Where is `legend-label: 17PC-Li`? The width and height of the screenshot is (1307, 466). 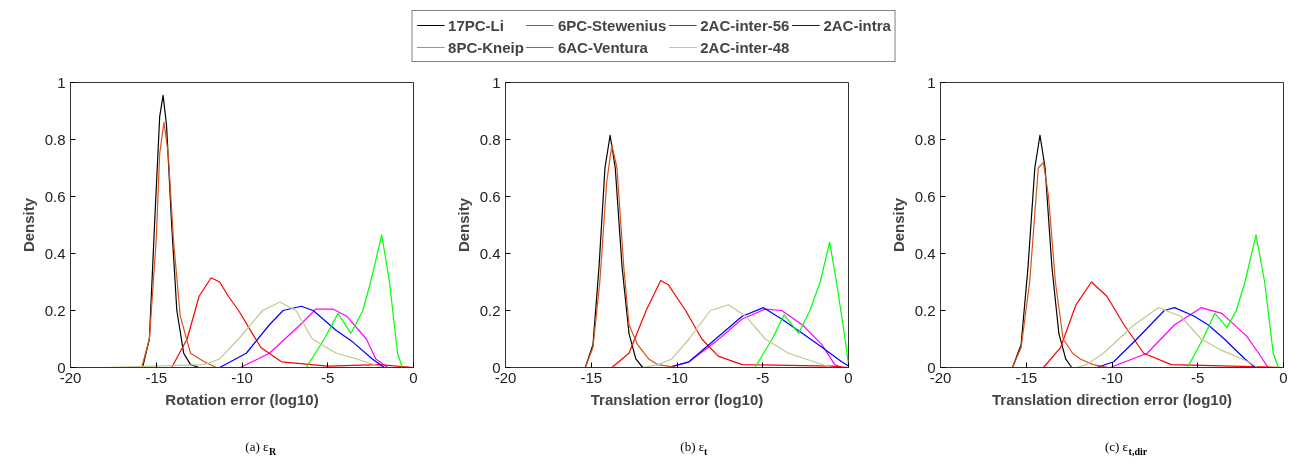 legend-label: 17PC-Li is located at coordinates (476, 25).